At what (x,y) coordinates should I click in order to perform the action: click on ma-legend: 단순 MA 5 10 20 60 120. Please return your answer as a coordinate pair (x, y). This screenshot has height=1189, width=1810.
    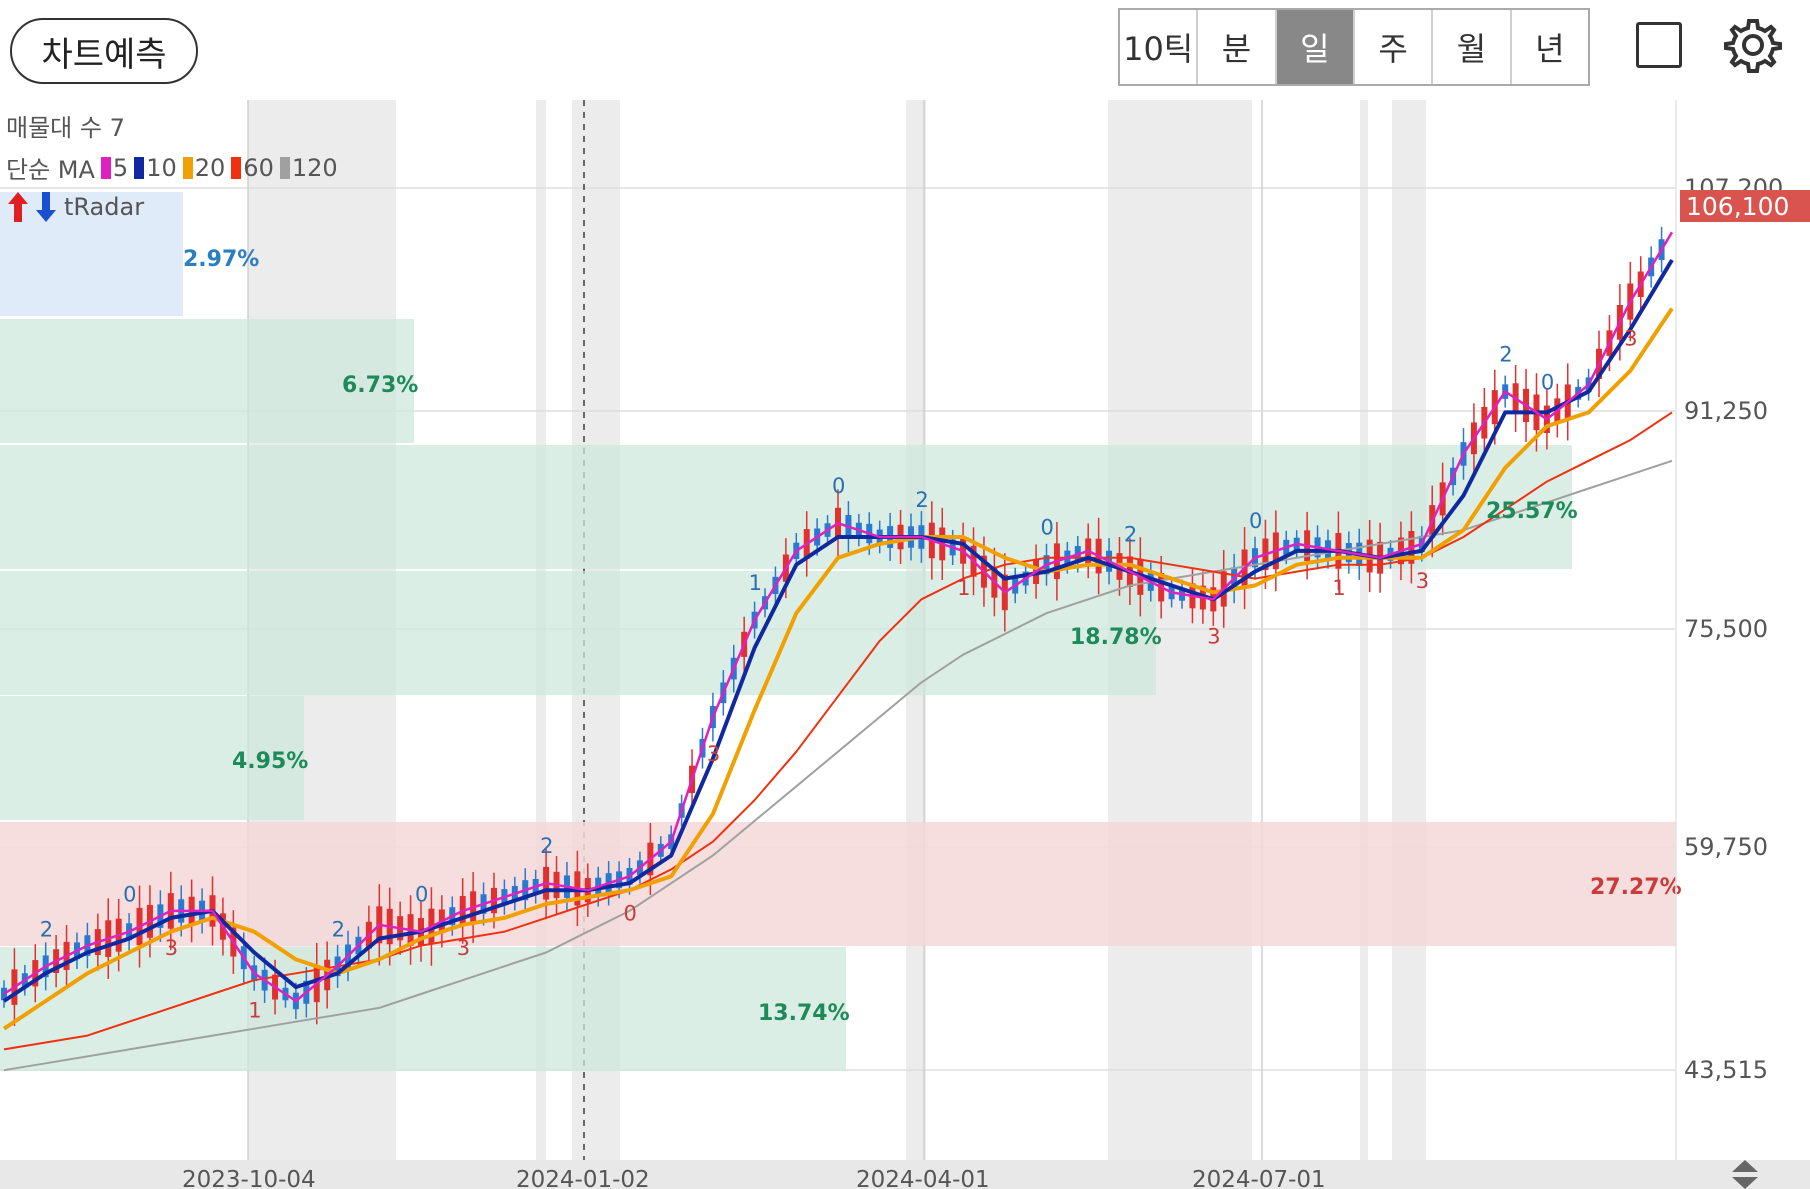
    Looking at the image, I should click on (172, 167).